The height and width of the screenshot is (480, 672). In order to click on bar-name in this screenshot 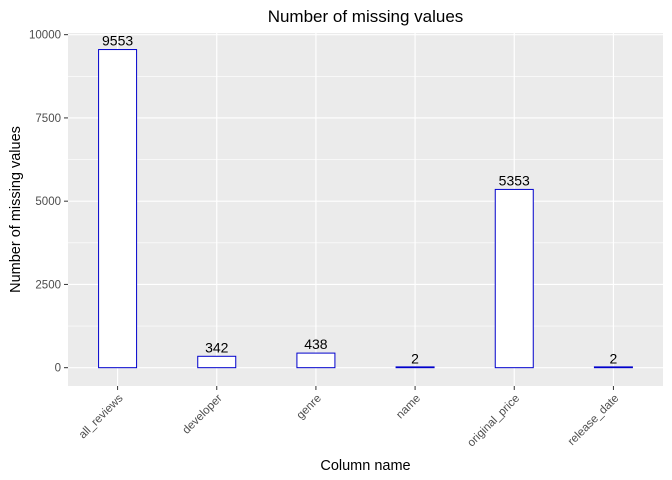, I will do `click(415, 367)`.